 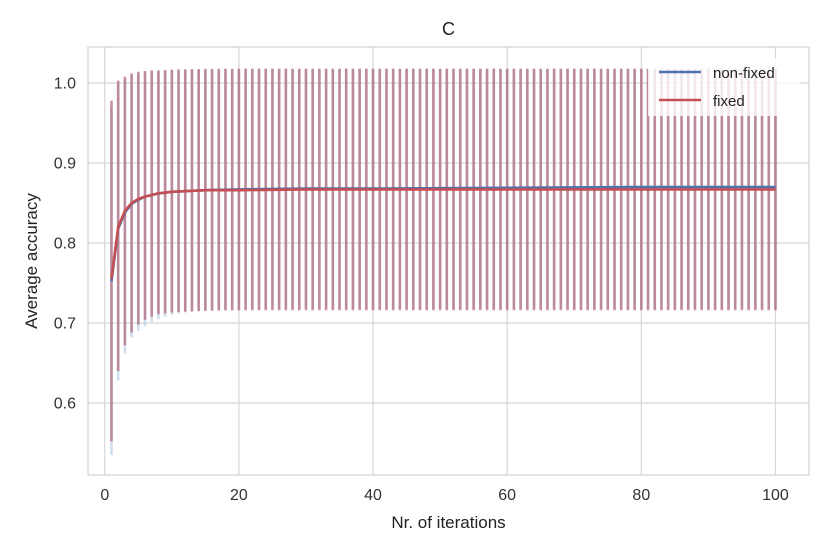 I want to click on y-tick-label: 1.0, so click(x=65, y=84).